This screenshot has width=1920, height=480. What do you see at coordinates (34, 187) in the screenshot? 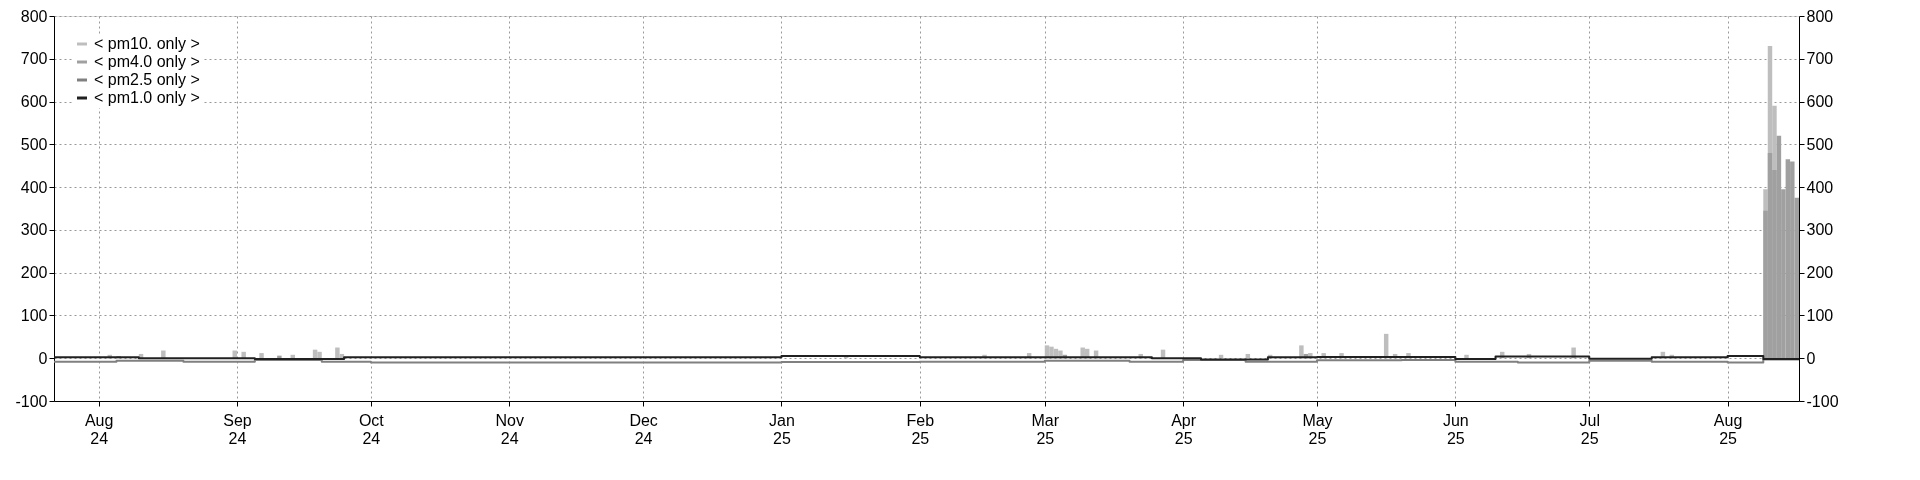
I see `y-tick-label: 400` at bounding box center [34, 187].